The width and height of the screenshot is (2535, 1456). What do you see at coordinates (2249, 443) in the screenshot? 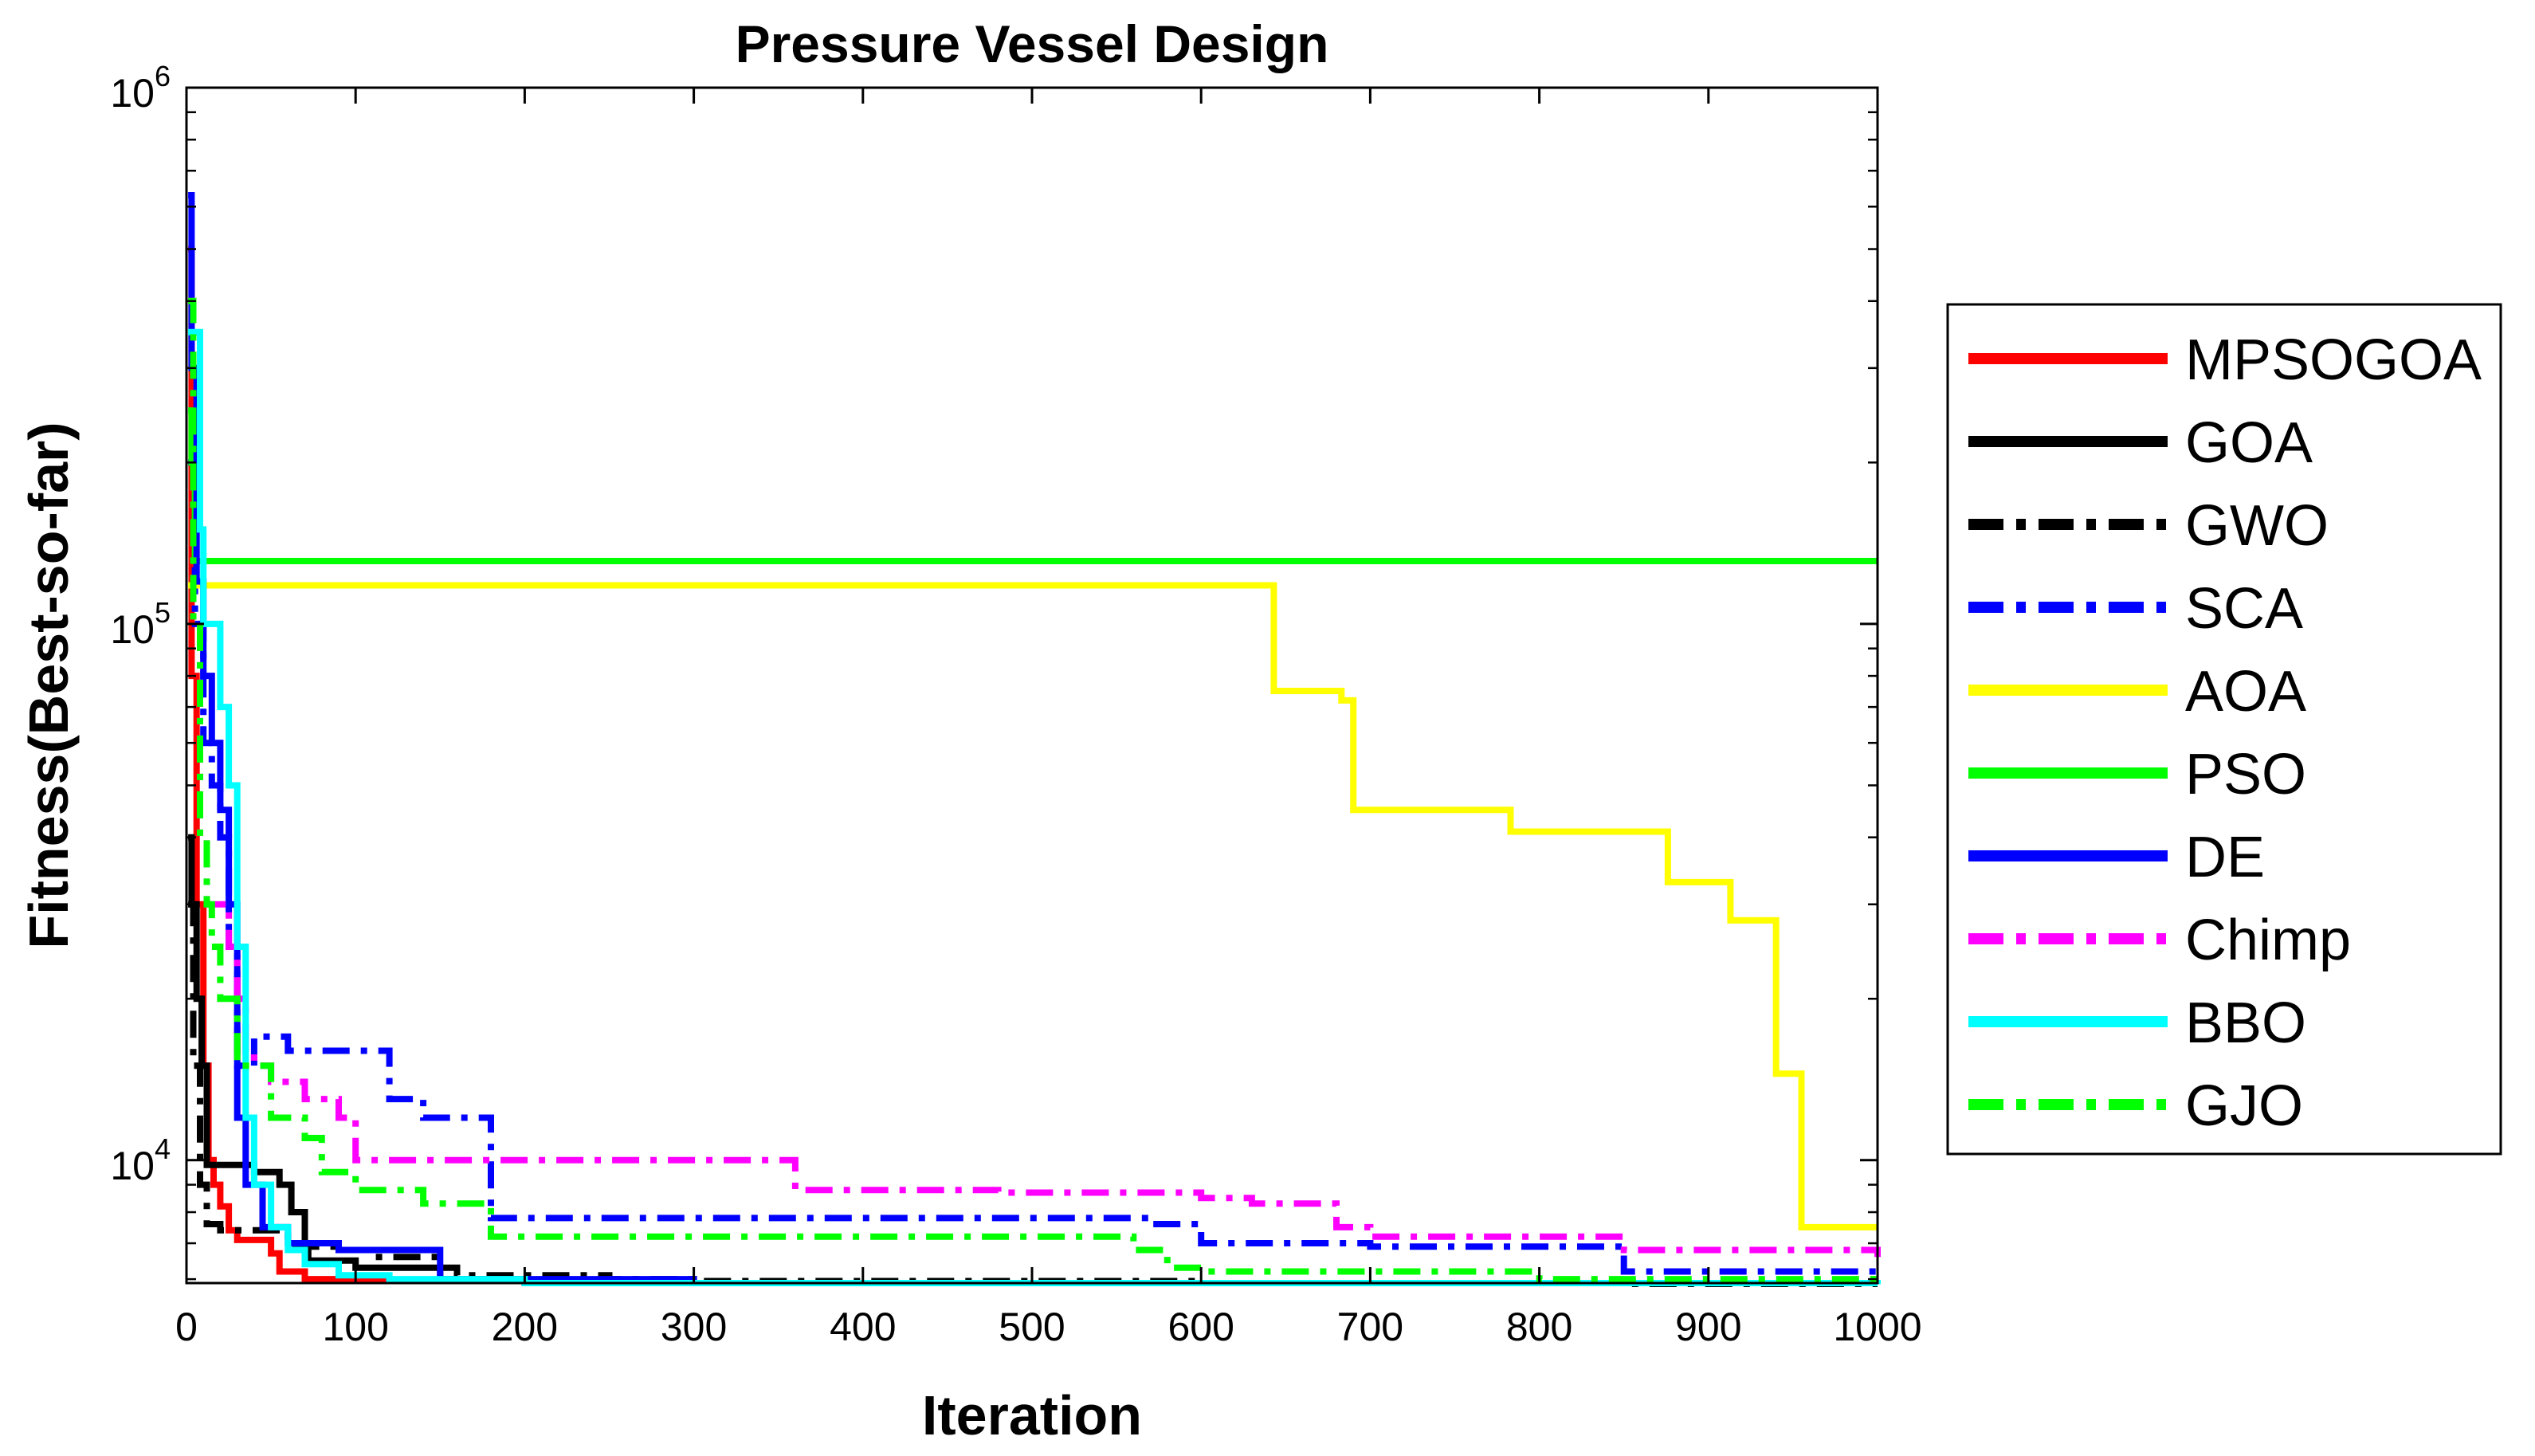
I see `legend-label-goa: GOA` at bounding box center [2249, 443].